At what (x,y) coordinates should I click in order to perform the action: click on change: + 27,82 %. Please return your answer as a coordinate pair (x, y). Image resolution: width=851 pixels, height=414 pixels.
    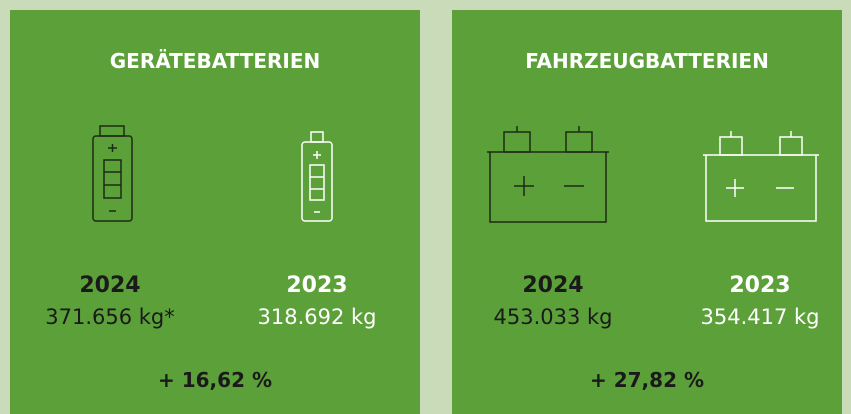
    Looking at the image, I should click on (647, 380).